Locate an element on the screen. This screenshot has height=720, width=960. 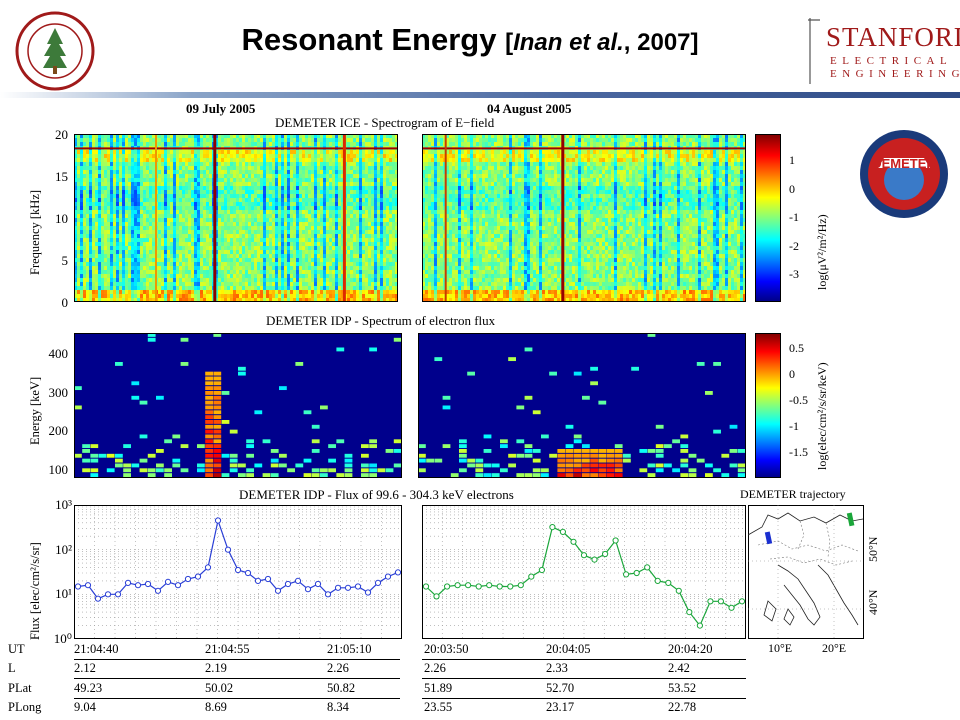
ice-spectrogram-title: DEMETER ICE - Spectrogram of E−field is located at coordinates (385, 122).